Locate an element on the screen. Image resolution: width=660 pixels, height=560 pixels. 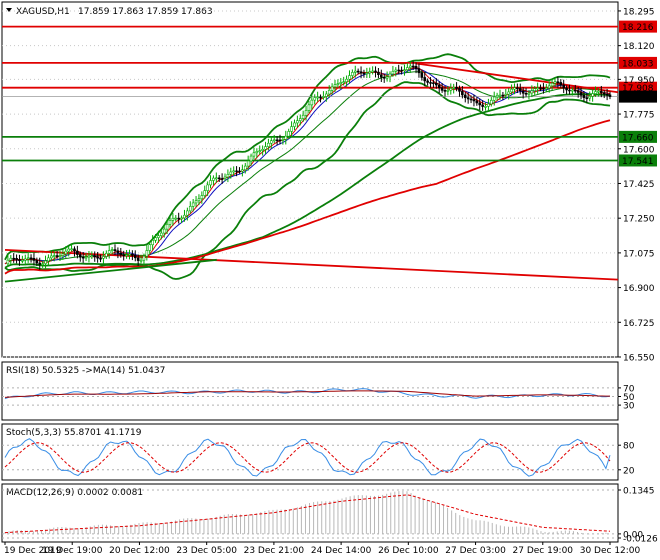
rsi-panel-frame is located at coordinates (310, 391).